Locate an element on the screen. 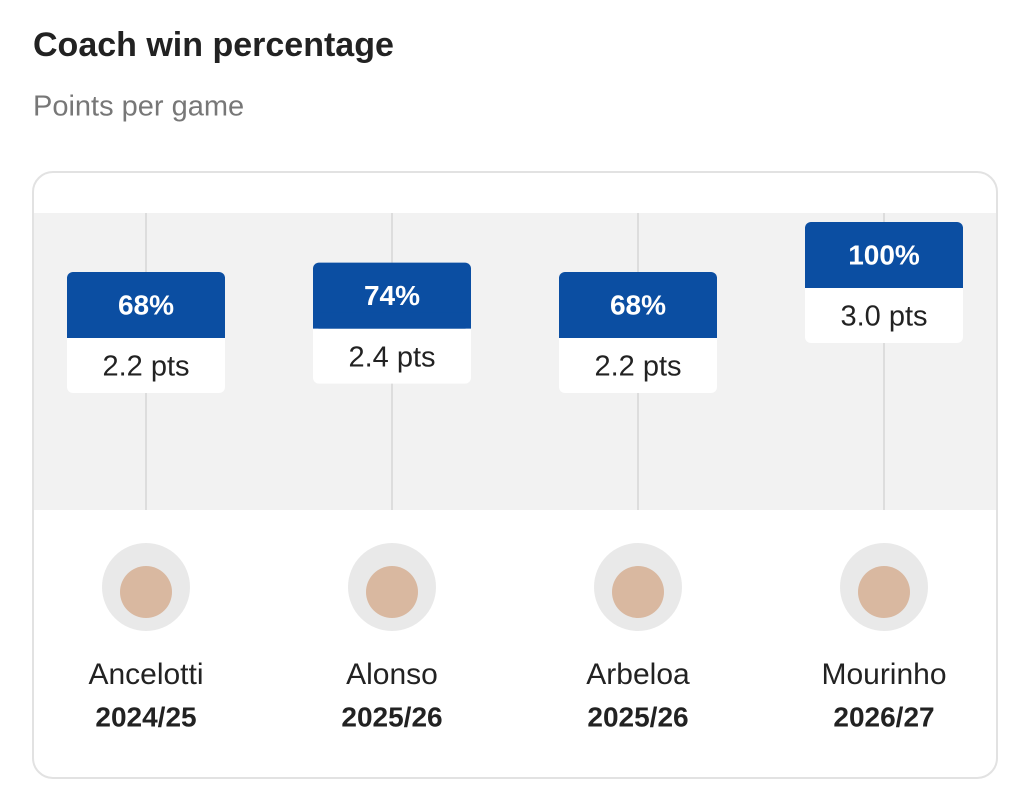 This screenshot has height=804, width=1024. coach-name: Ancelotti is located at coordinates (145, 674).